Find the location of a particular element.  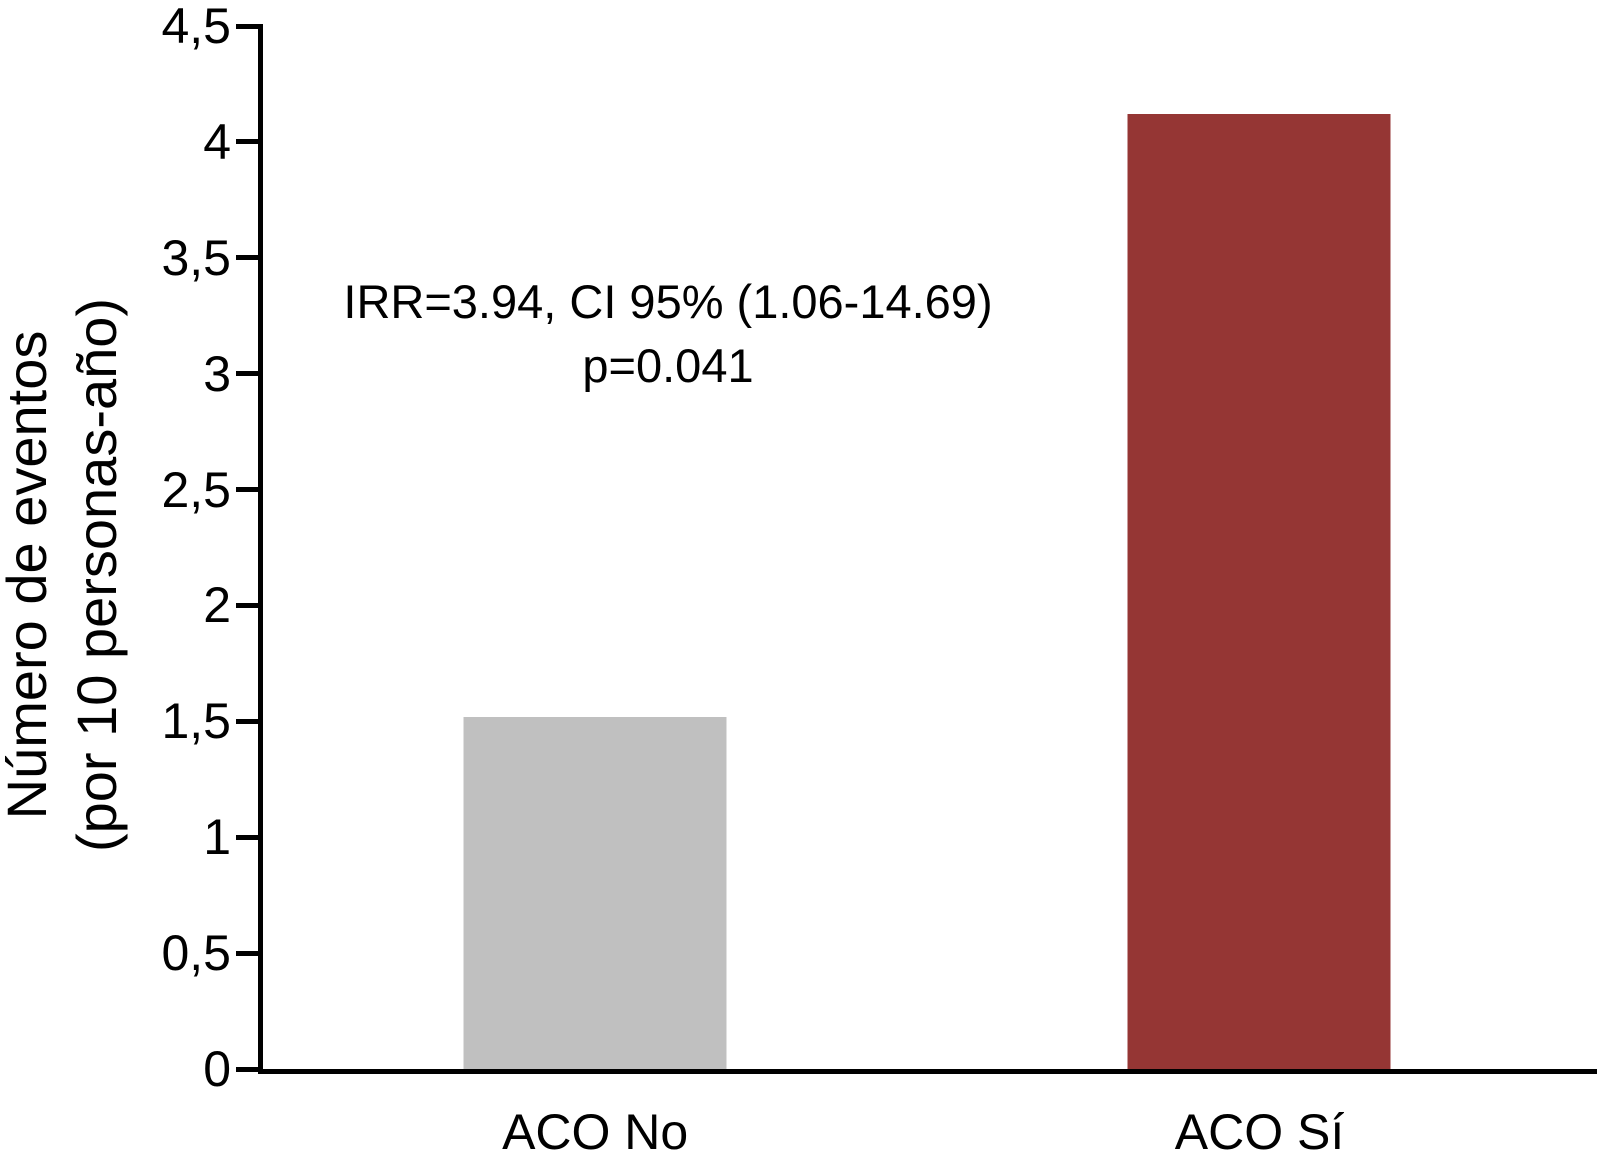

bar-aco-si is located at coordinates (1259, 591).